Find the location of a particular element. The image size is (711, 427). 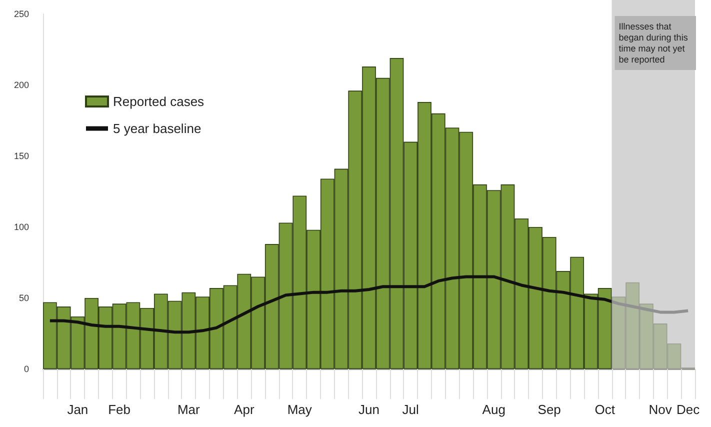

x-tick-label: Nov is located at coordinates (660, 409).